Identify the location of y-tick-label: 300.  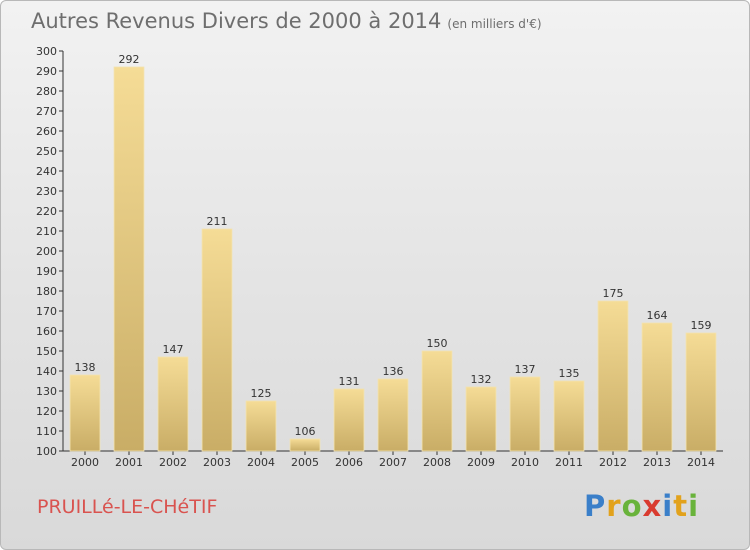
(46, 51).